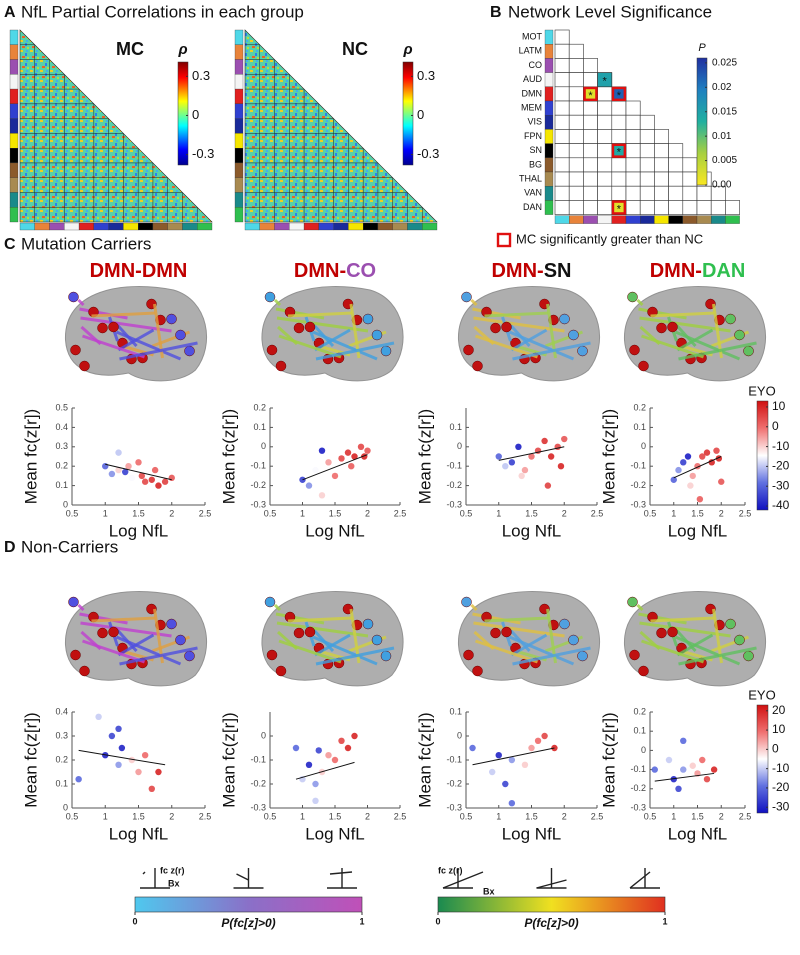 Image resolution: width=800 pixels, height=955 pixels. What do you see at coordinates (258, 759) in the screenshot?
I see `y-tick-label: -0.1` at bounding box center [258, 759].